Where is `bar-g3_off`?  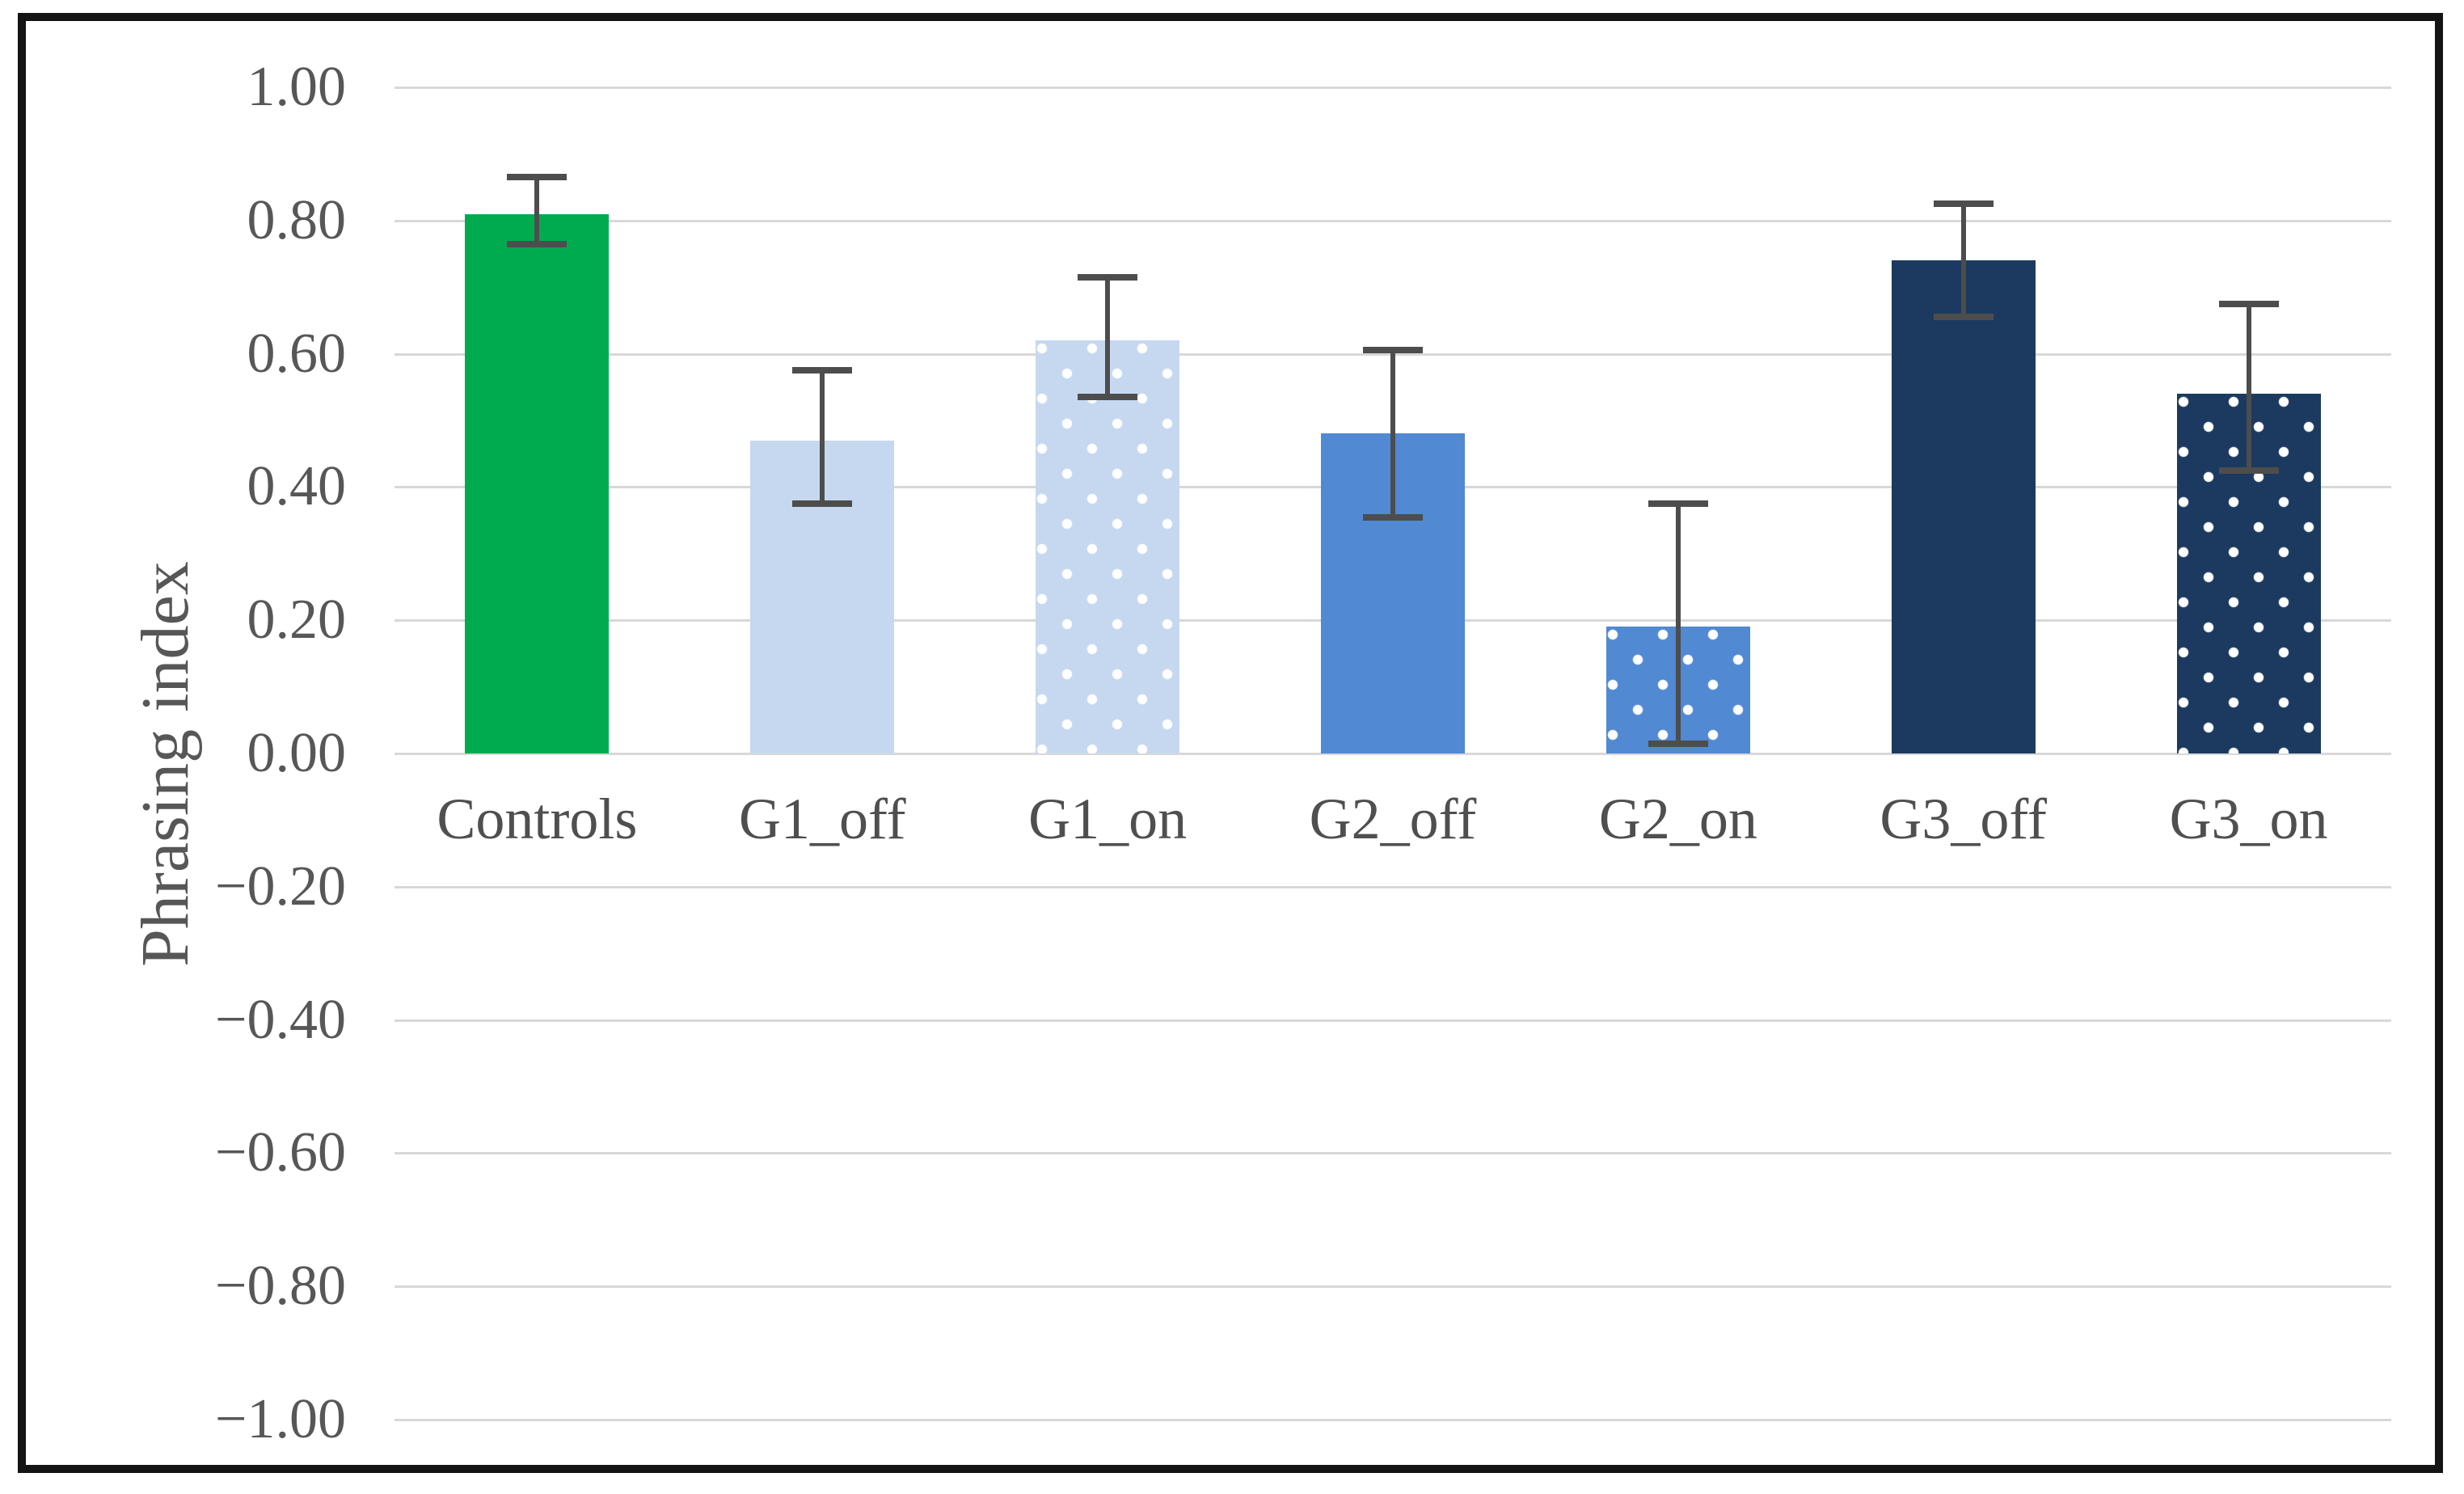 bar-g3_off is located at coordinates (1963, 506).